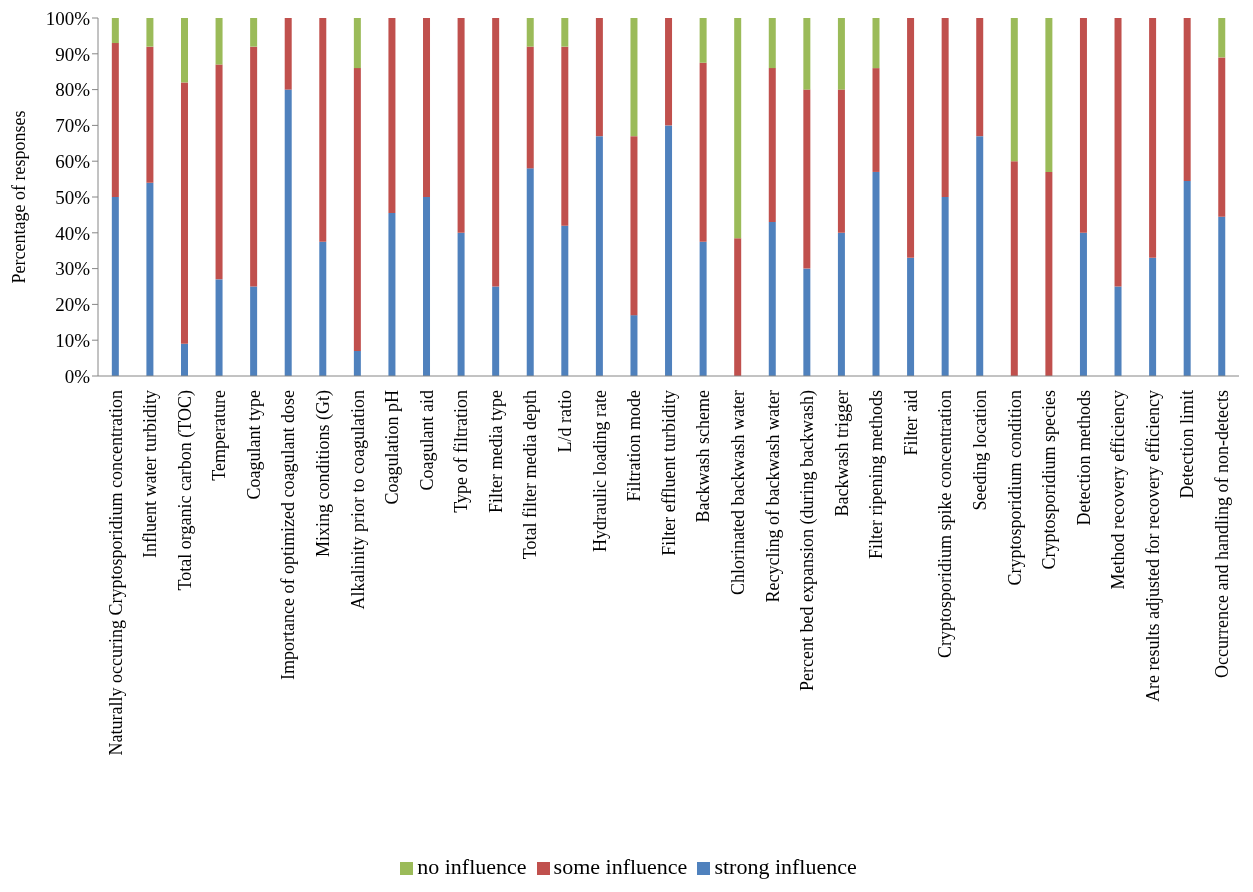  I want to click on y-tick-label: 0%, so click(77, 376).